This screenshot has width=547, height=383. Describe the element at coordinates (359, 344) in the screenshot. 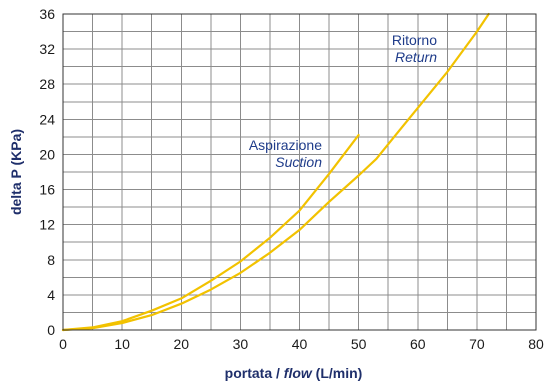

I see `x-tick-label: 50` at that location.